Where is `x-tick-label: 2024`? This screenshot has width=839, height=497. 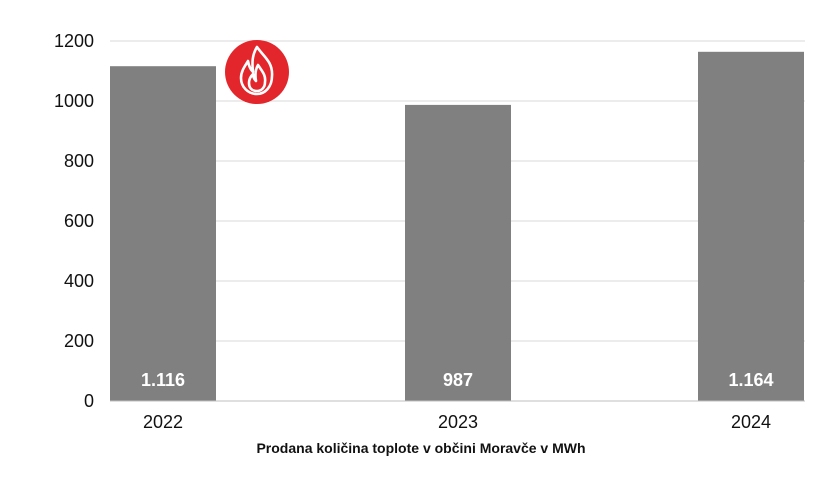 x-tick-label: 2024 is located at coordinates (751, 422).